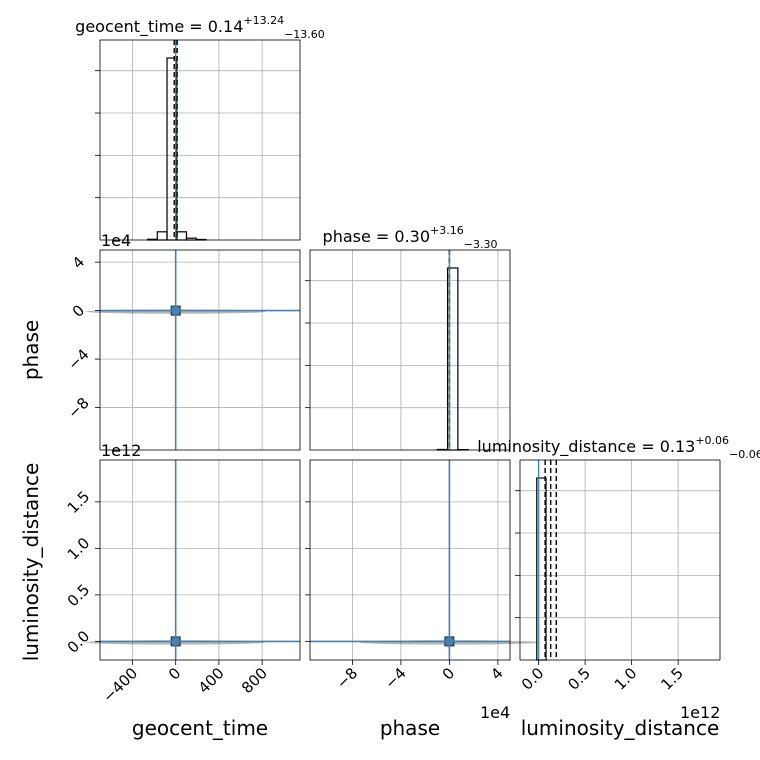  Describe the element at coordinates (626, 679) in the screenshot. I see `xticklabel-ld-2: 1.0` at that location.